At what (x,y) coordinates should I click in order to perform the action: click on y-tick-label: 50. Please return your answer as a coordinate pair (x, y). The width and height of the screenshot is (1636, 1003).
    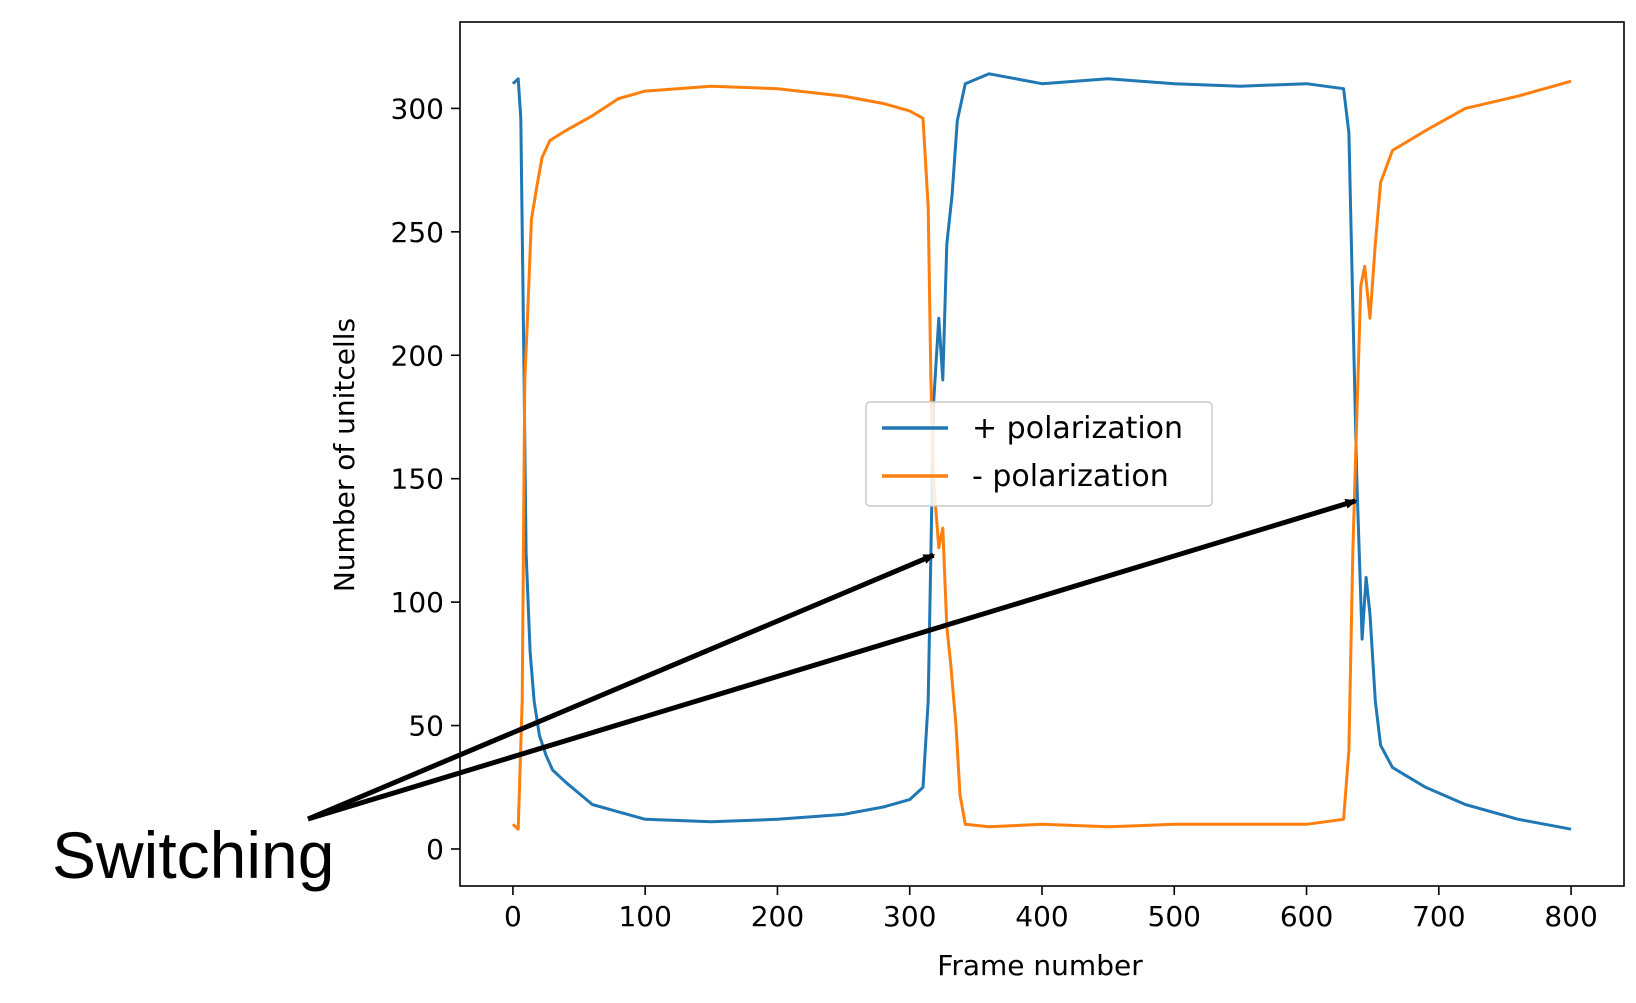
    Looking at the image, I should click on (426, 726).